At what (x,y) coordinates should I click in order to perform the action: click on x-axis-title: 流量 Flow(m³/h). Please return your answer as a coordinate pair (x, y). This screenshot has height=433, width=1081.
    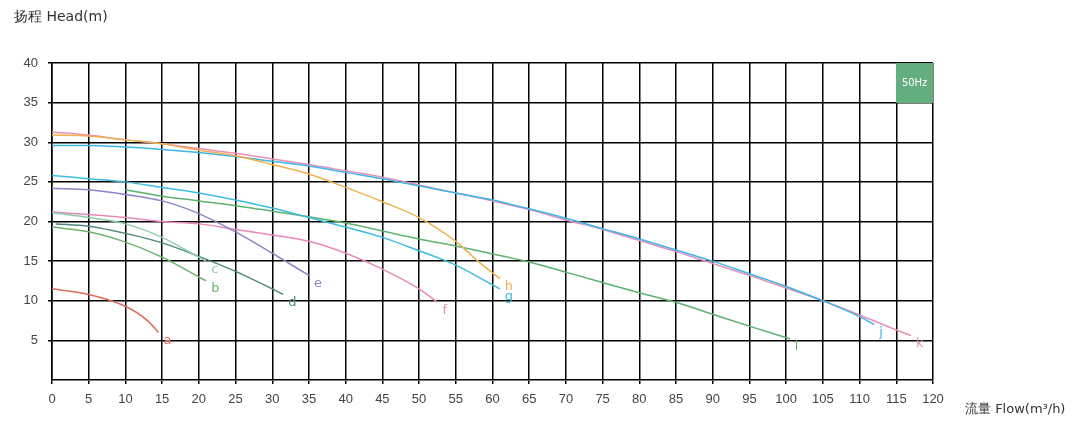
    Looking at the image, I should click on (1015, 409).